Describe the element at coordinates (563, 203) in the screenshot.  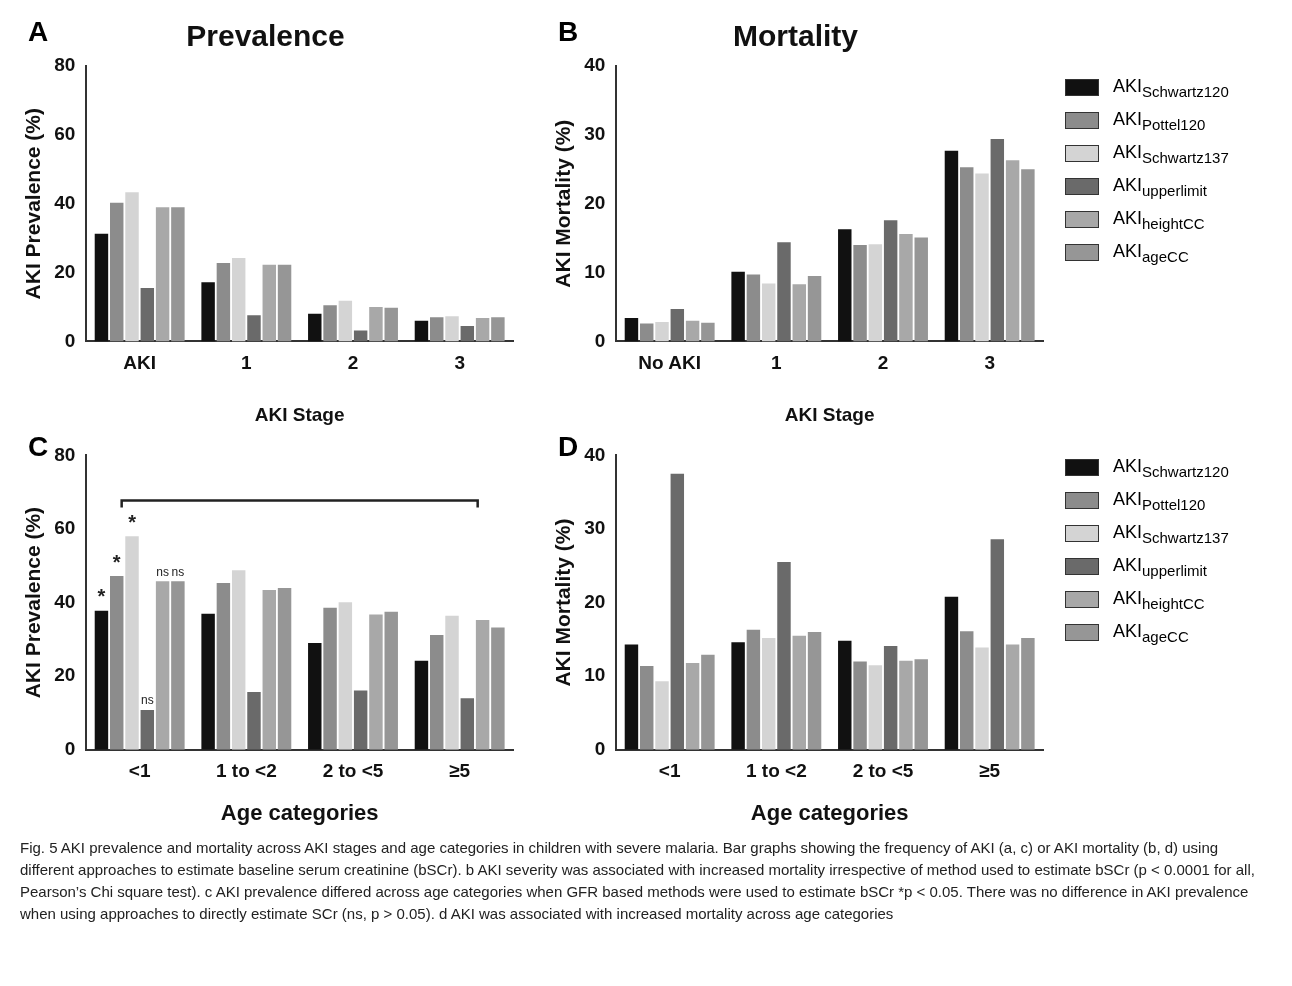
I see `y-axis-title: AKI Mortality (%)` at that location.